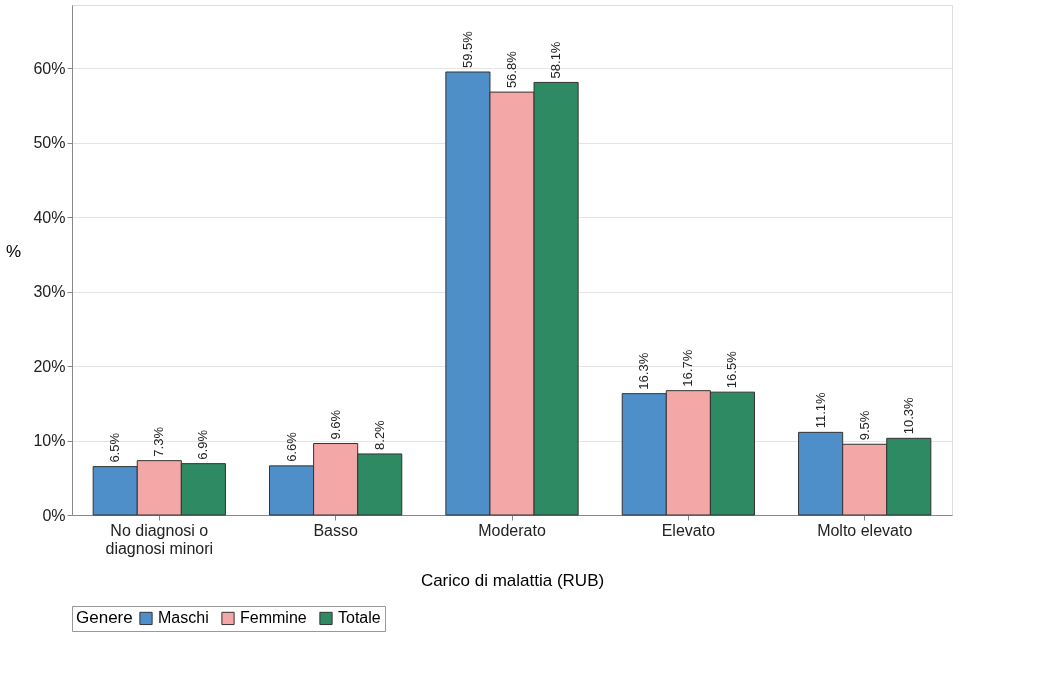  I want to click on data-label: 58.1%, so click(556, 60).